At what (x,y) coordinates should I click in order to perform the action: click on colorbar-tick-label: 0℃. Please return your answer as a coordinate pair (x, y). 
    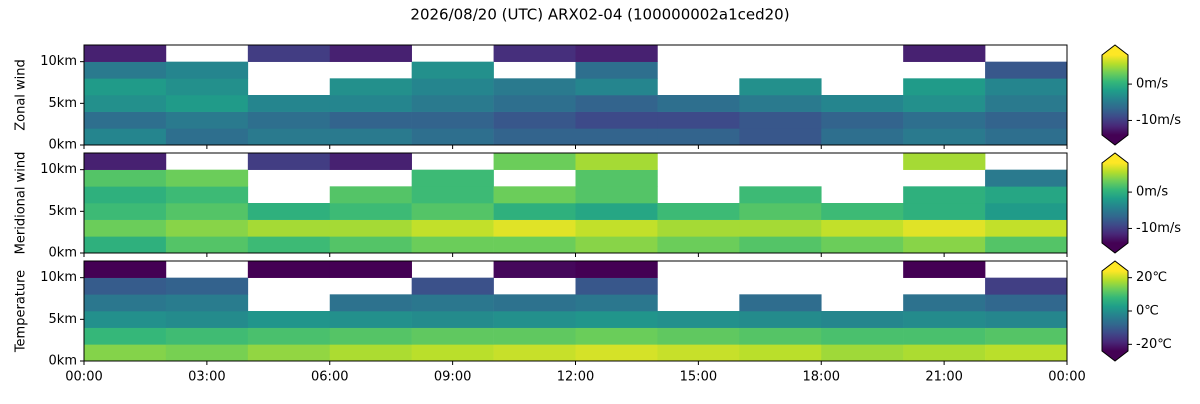
    Looking at the image, I should click on (1147, 311).